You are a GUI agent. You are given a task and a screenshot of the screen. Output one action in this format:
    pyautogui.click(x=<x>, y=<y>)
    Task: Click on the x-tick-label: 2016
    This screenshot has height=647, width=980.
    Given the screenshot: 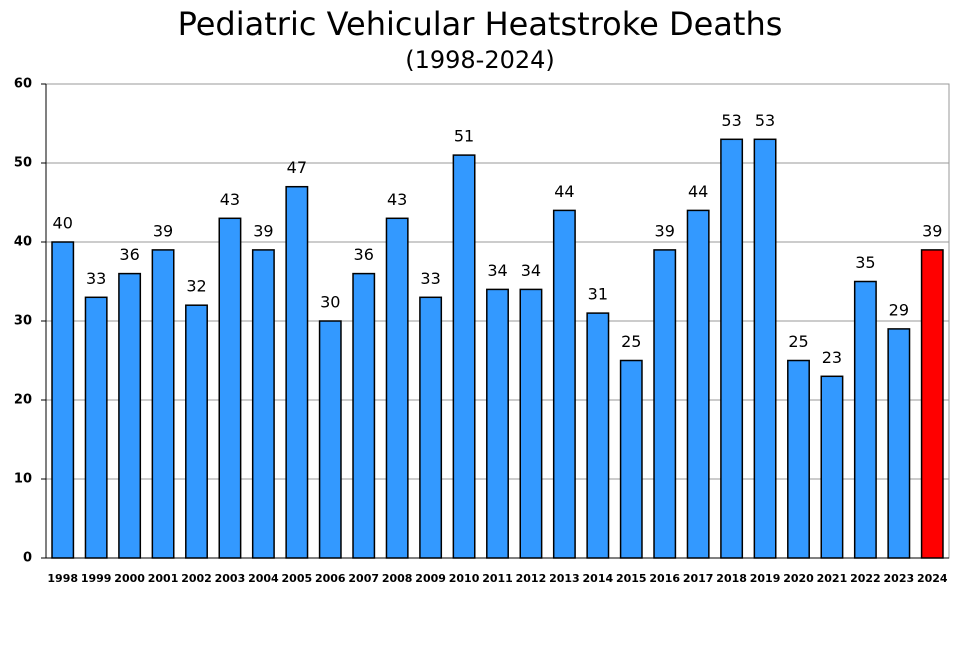 What is the action you would take?
    pyautogui.click(x=664, y=578)
    